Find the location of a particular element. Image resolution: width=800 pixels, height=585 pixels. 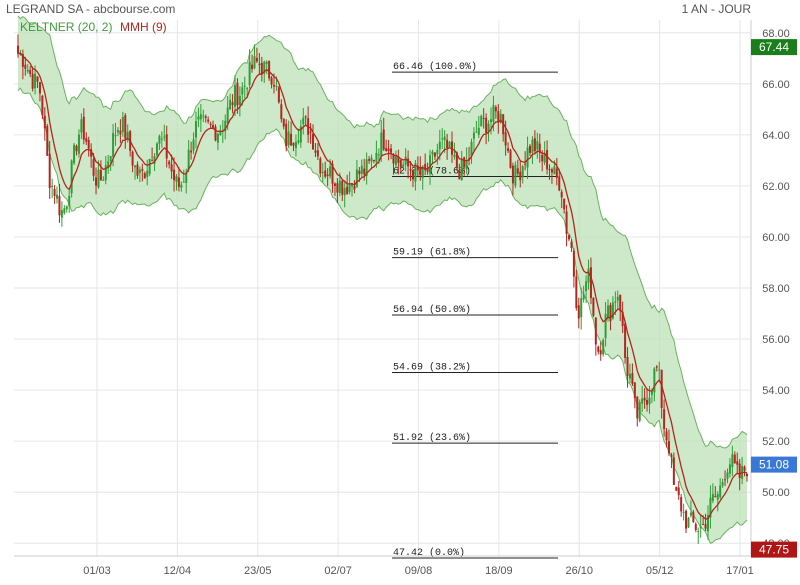

y-tick-label: 54.00 is located at coordinates (776, 391).